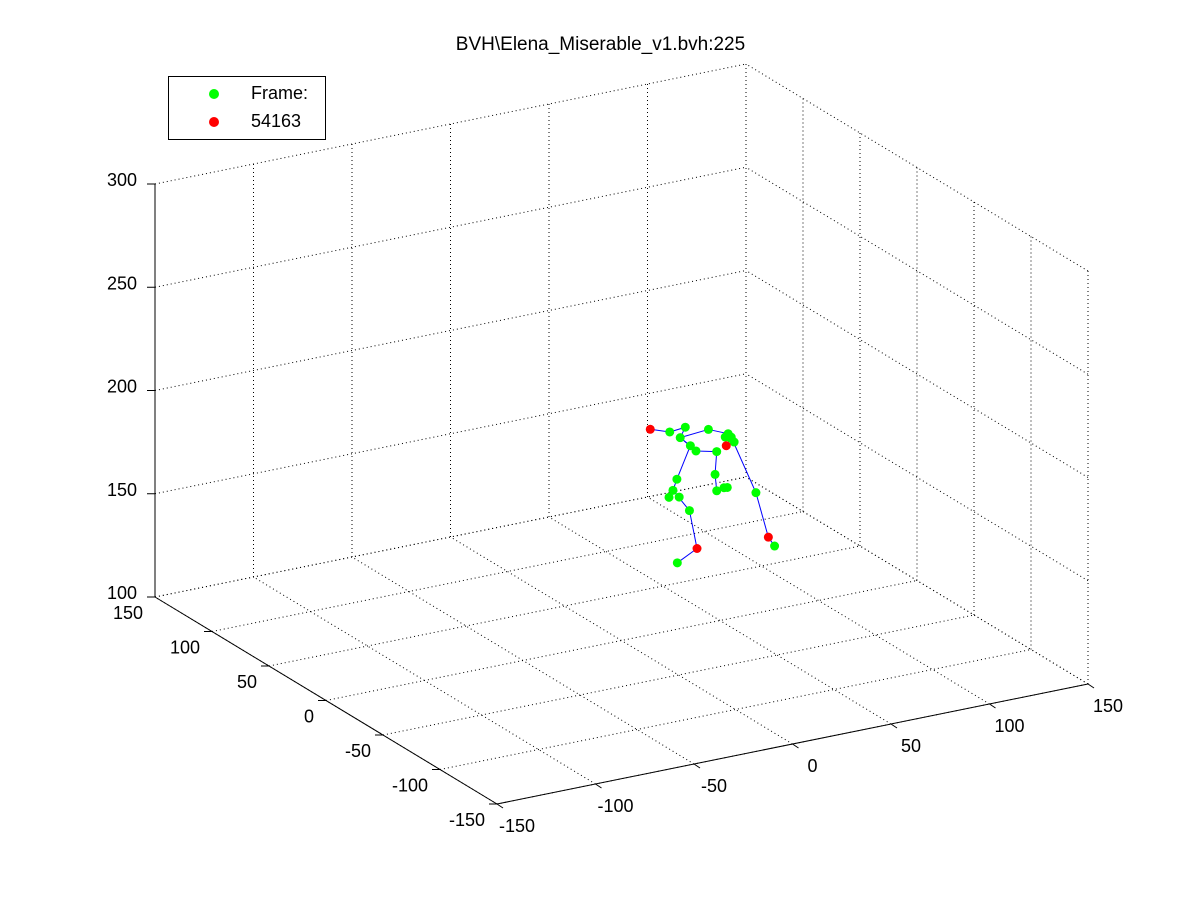 The height and width of the screenshot is (906, 1201). I want to click on y-tick-label: -150, so click(467, 820).